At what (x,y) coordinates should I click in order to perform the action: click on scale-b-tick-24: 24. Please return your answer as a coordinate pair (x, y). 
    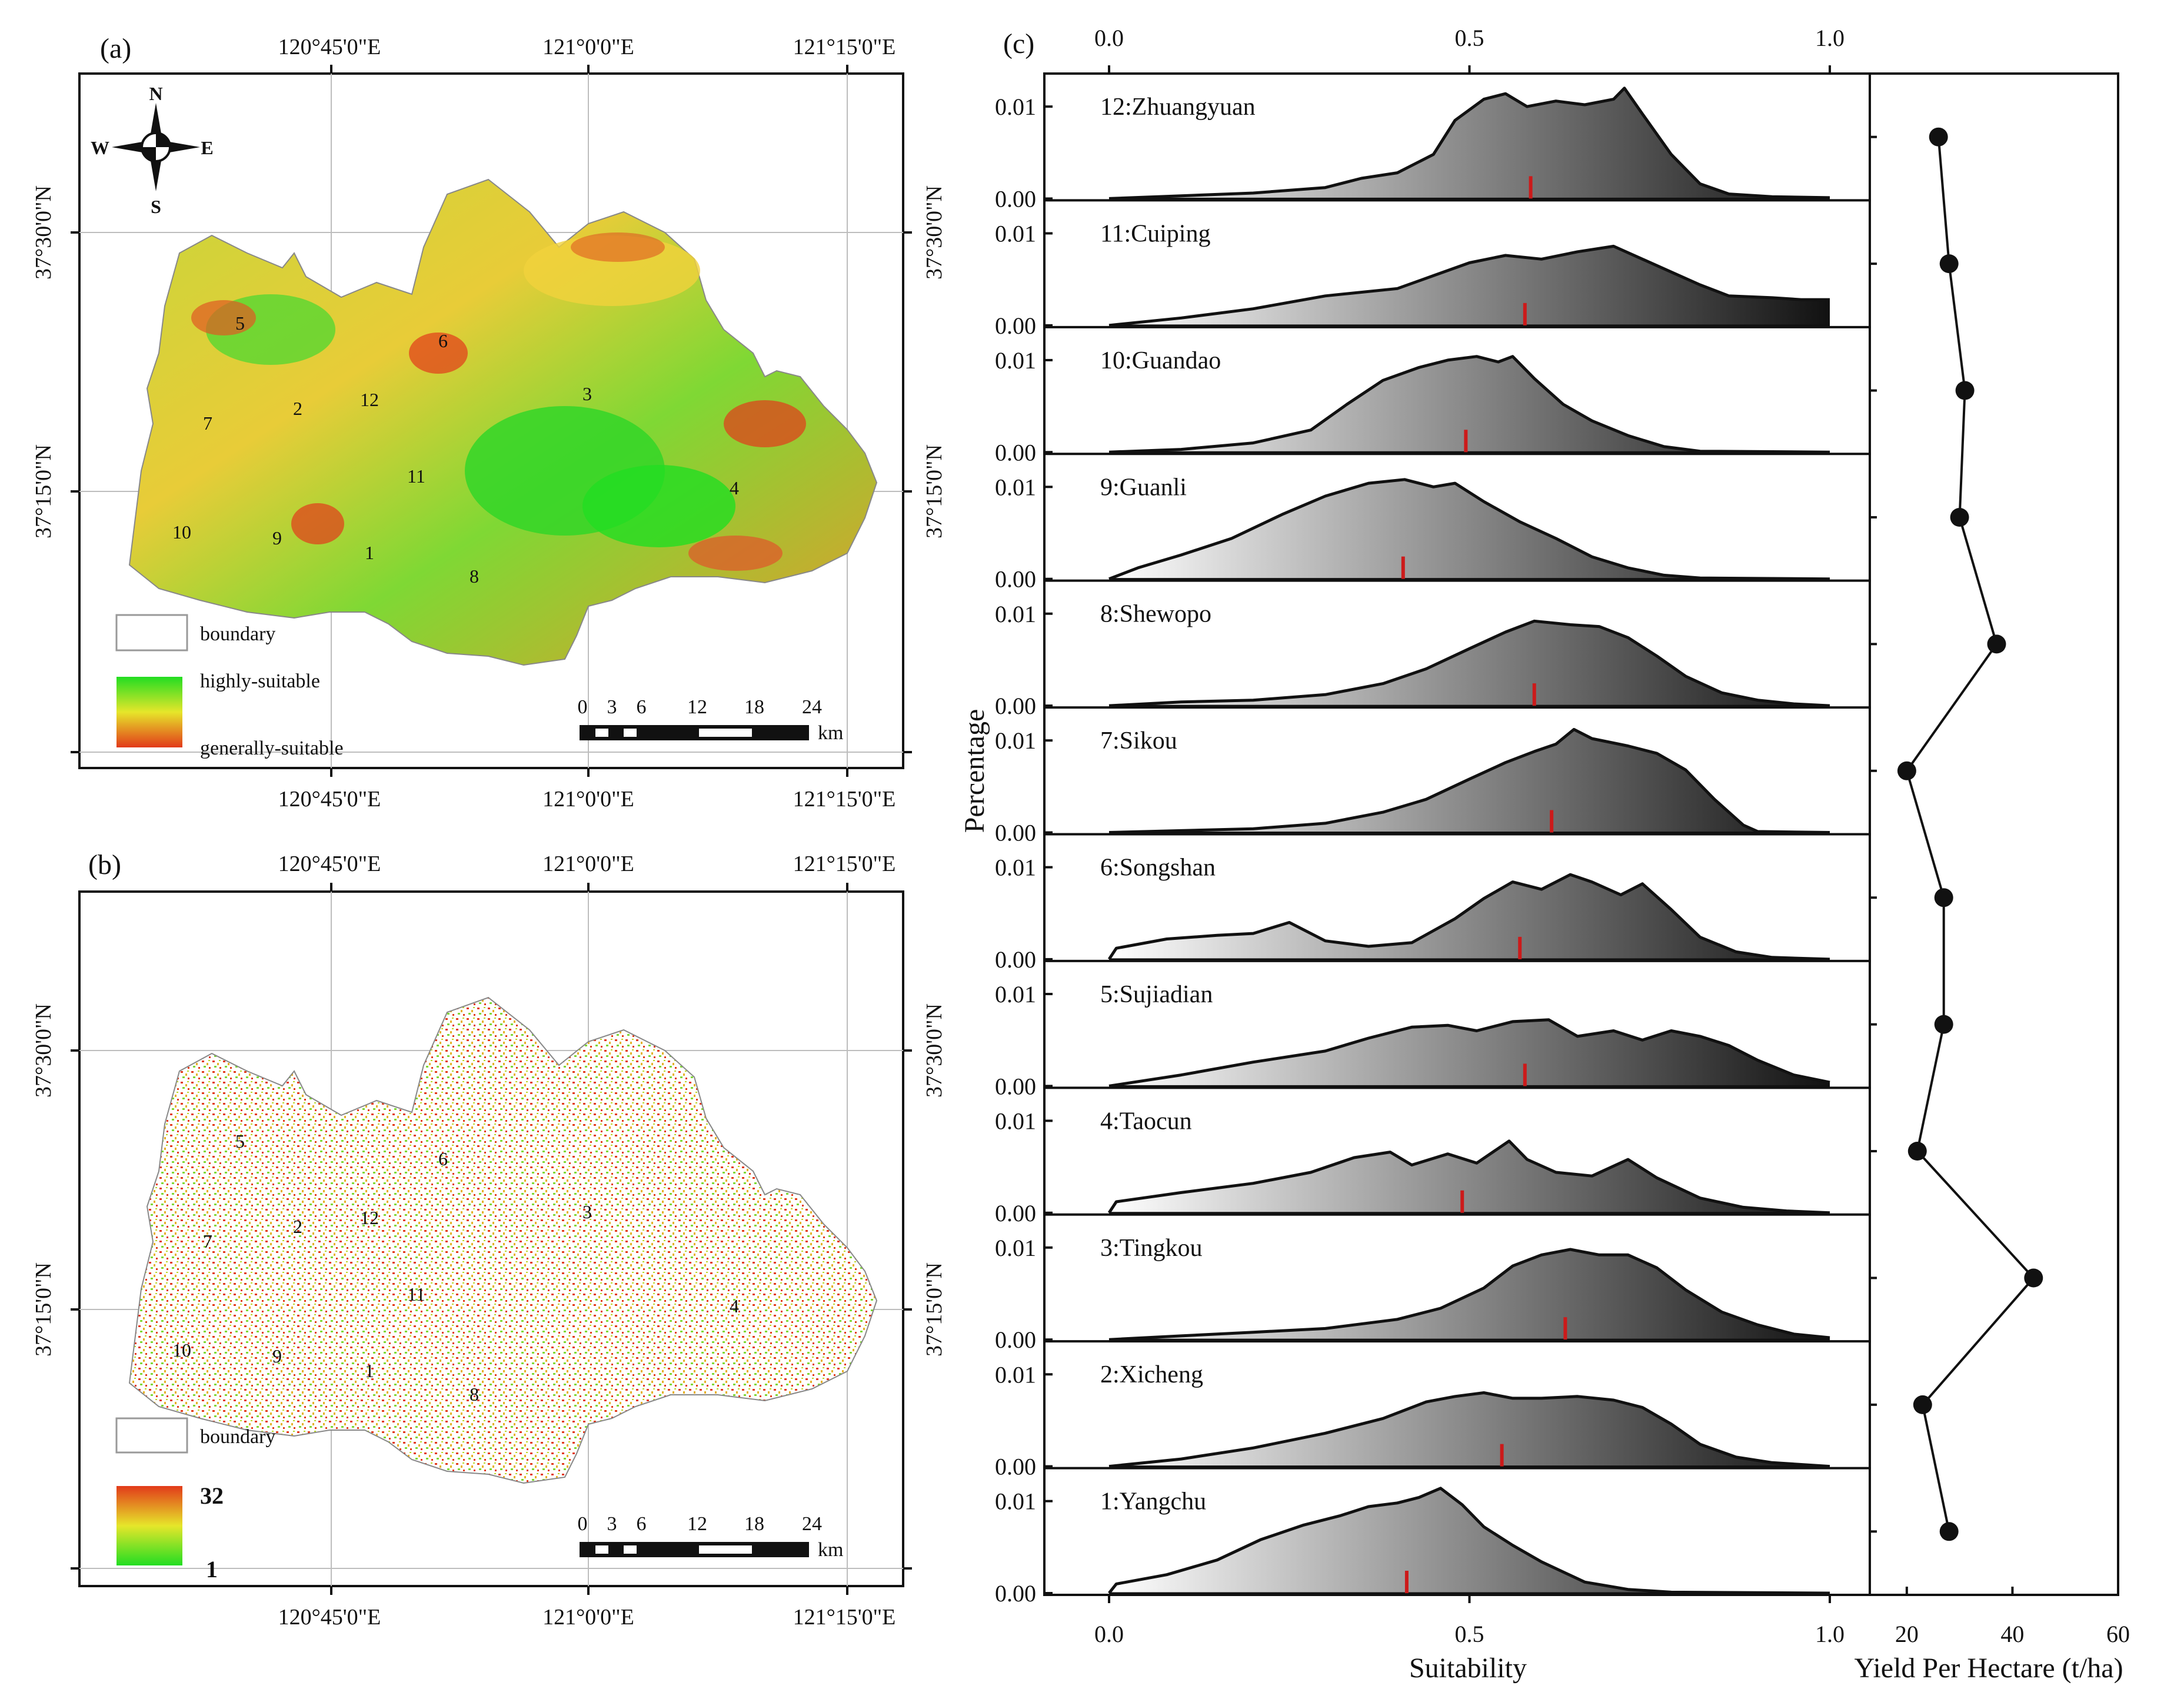
    Looking at the image, I should click on (812, 1524).